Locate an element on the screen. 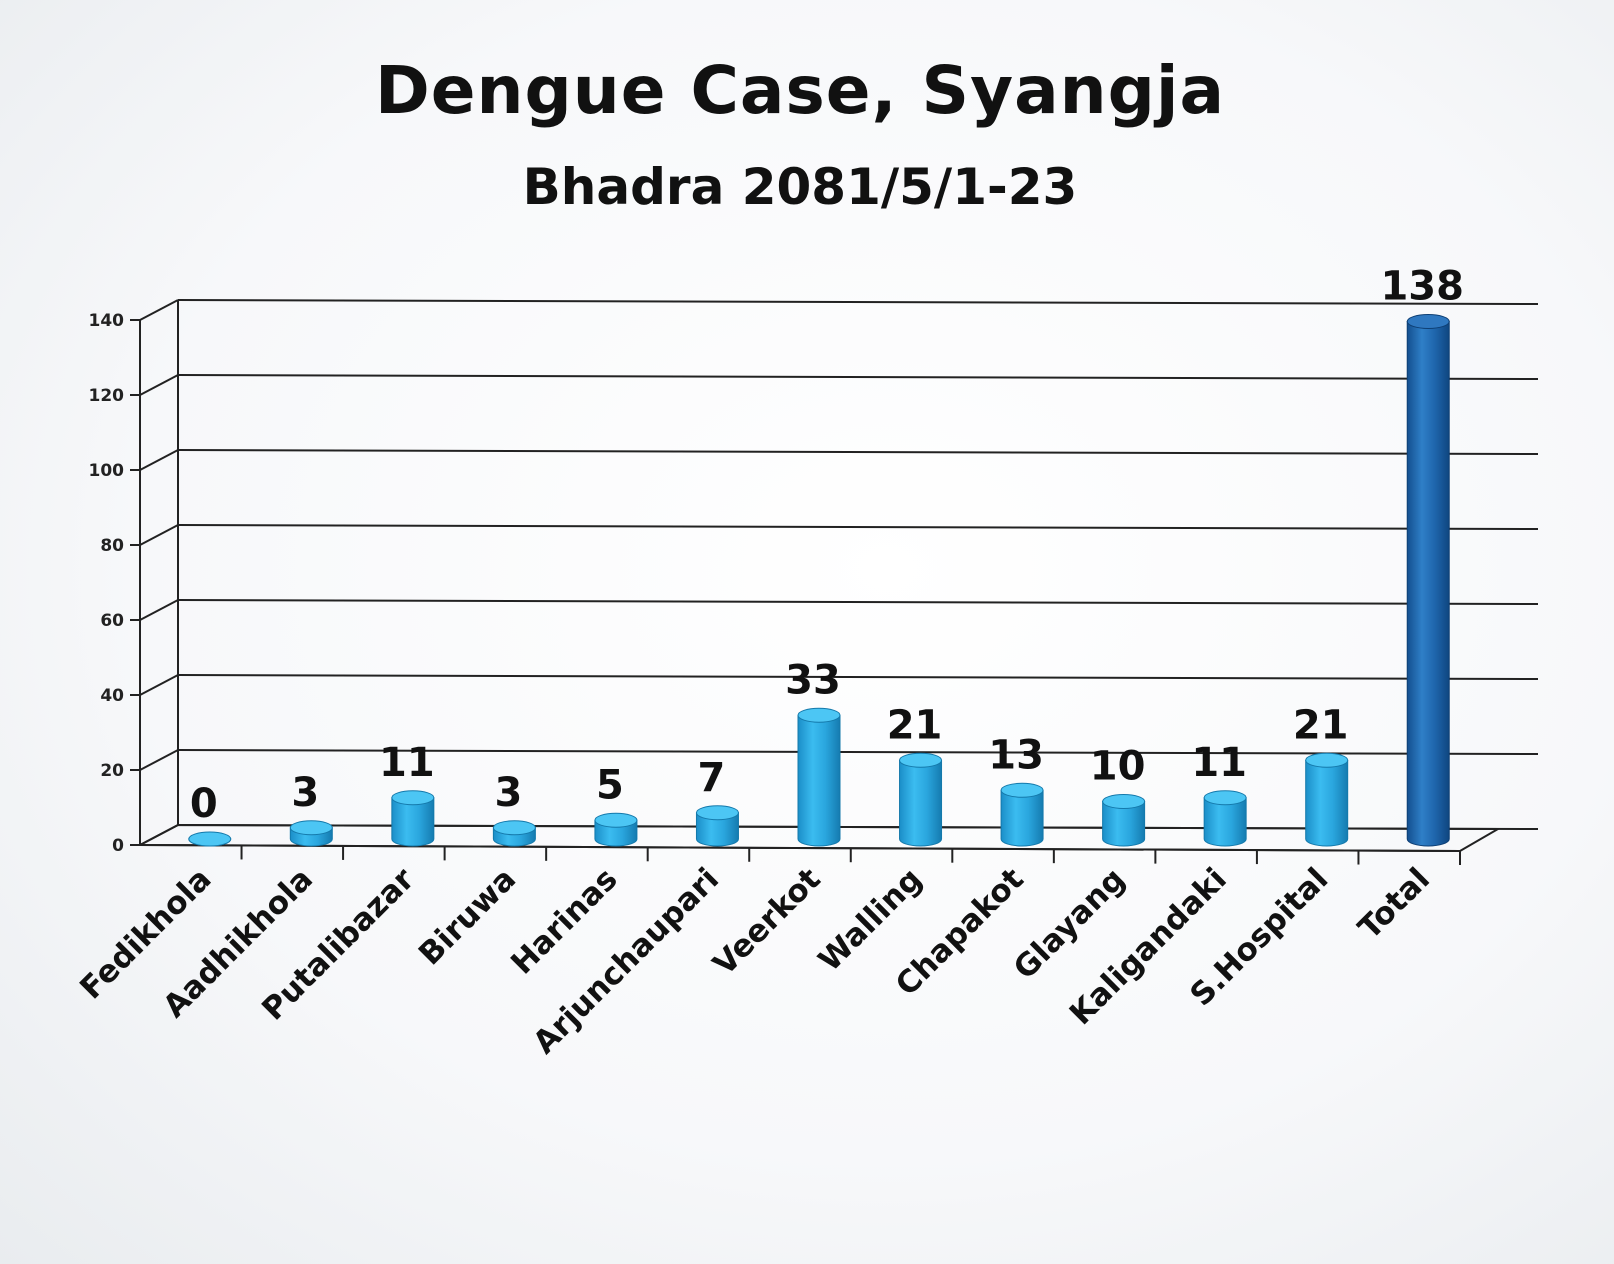  y-tick-label: 20 is located at coordinates (112, 771).